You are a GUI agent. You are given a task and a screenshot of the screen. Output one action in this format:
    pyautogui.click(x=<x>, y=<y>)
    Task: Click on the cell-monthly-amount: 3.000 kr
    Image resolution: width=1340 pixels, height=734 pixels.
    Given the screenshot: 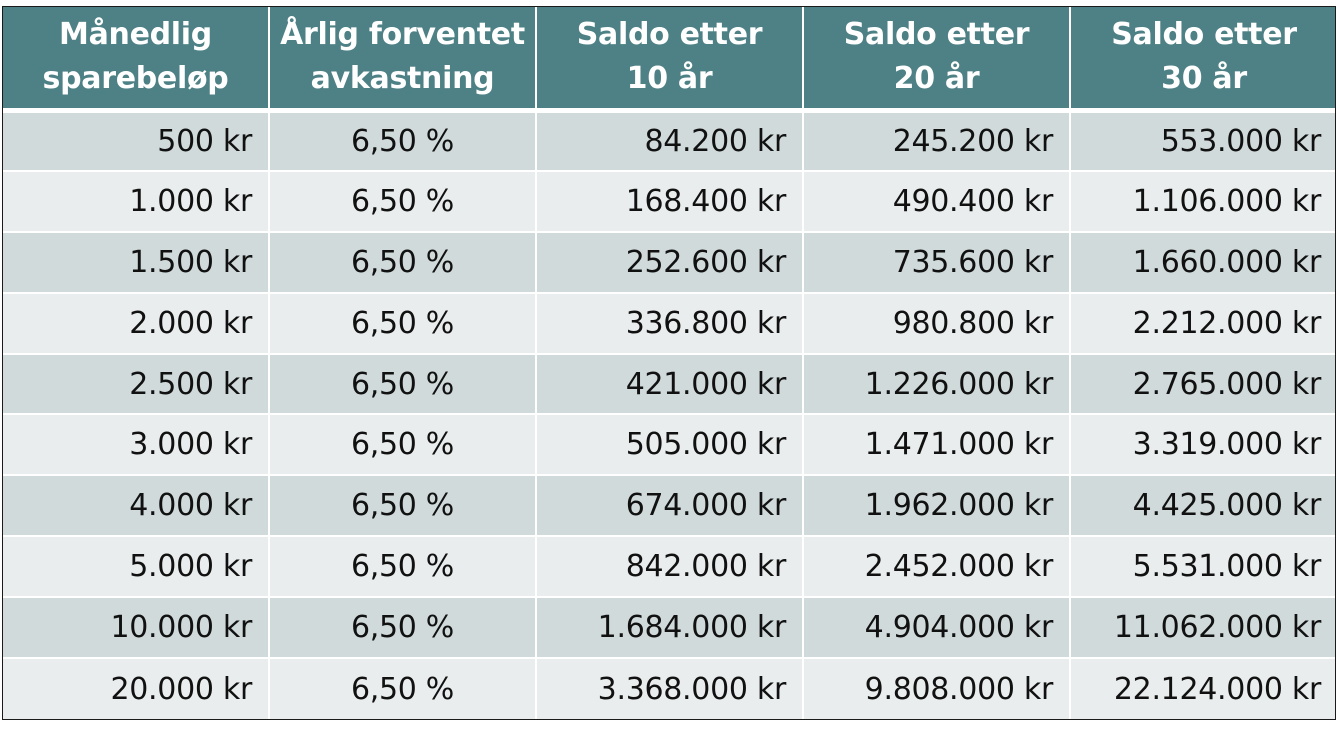 What is the action you would take?
    pyautogui.click(x=136, y=445)
    